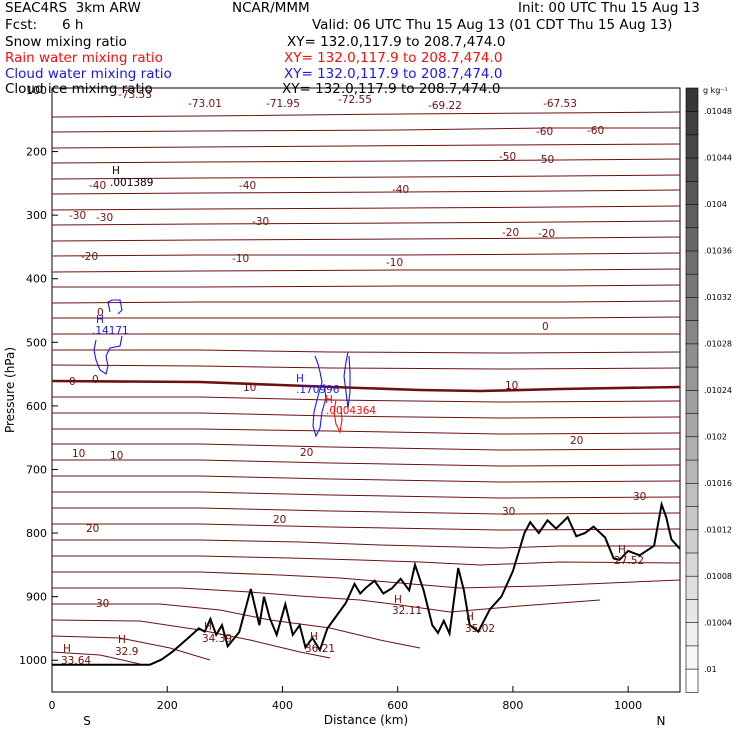 Image resolution: width=740 pixels, height=740 pixels. I want to click on temperature-high-value: 36.21, so click(320, 649).